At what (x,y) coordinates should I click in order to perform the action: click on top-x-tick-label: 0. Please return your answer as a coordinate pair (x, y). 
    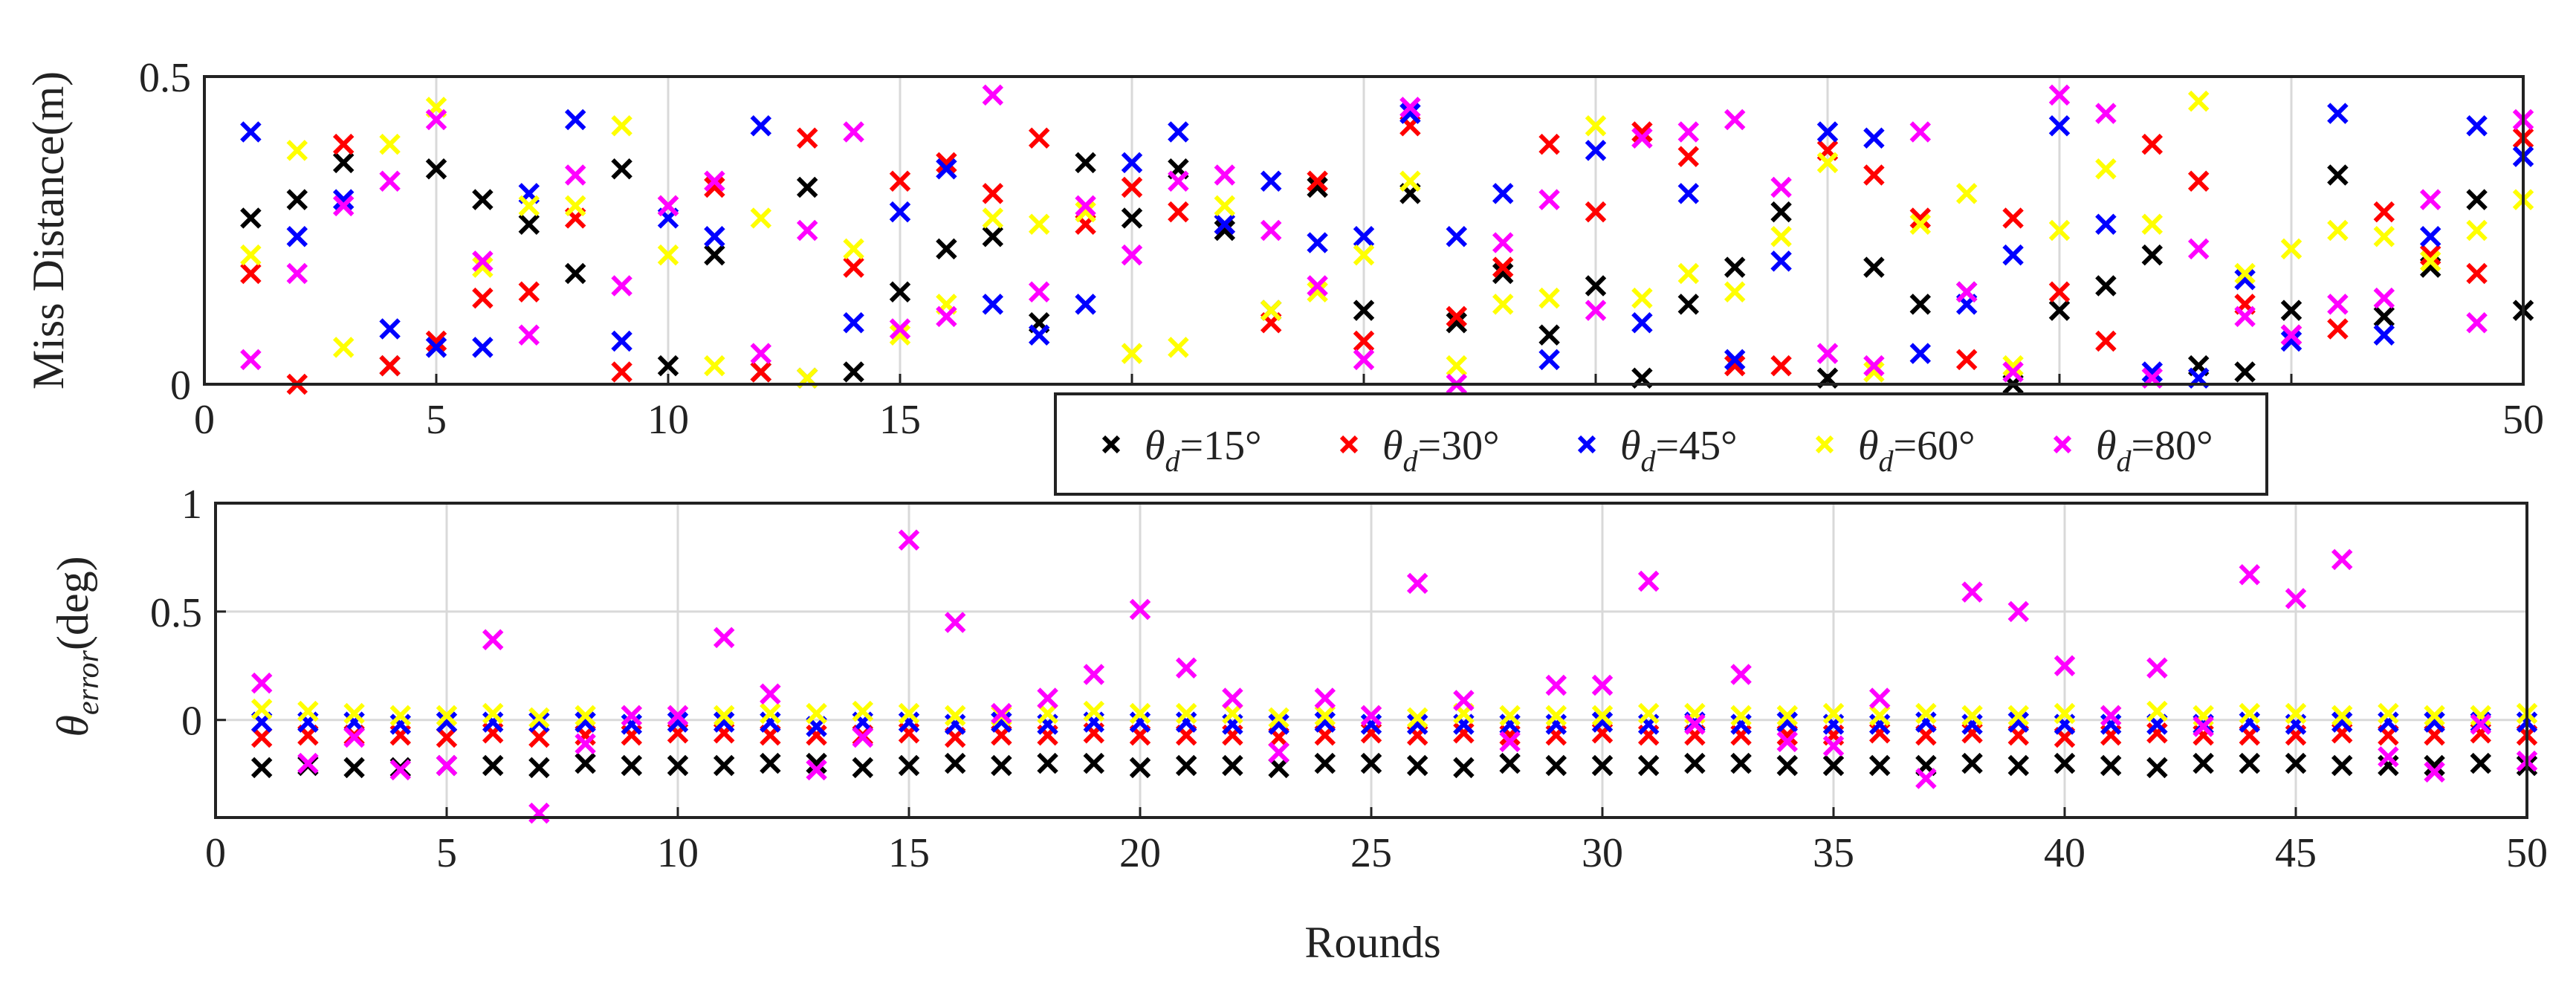
    Looking at the image, I should click on (205, 420).